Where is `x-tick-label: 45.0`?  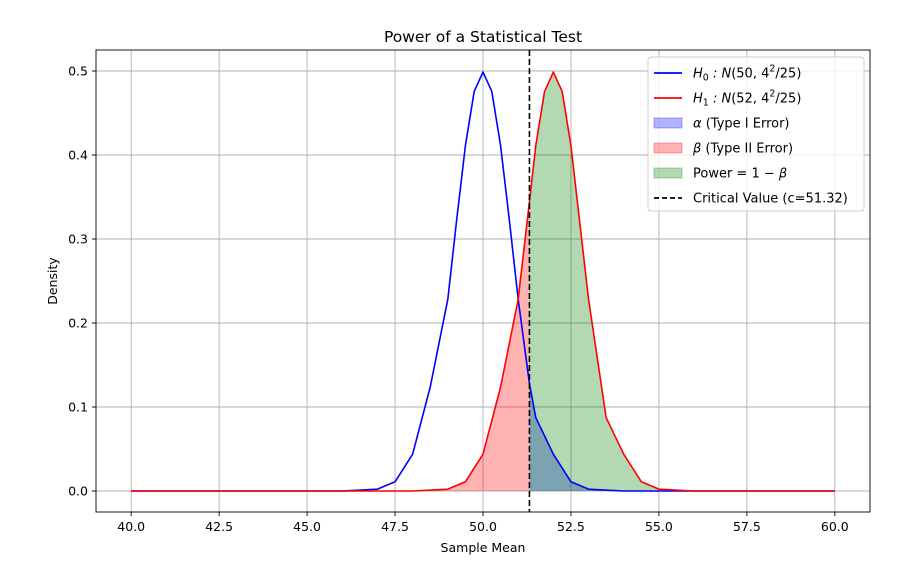
x-tick-label: 45.0 is located at coordinates (307, 526).